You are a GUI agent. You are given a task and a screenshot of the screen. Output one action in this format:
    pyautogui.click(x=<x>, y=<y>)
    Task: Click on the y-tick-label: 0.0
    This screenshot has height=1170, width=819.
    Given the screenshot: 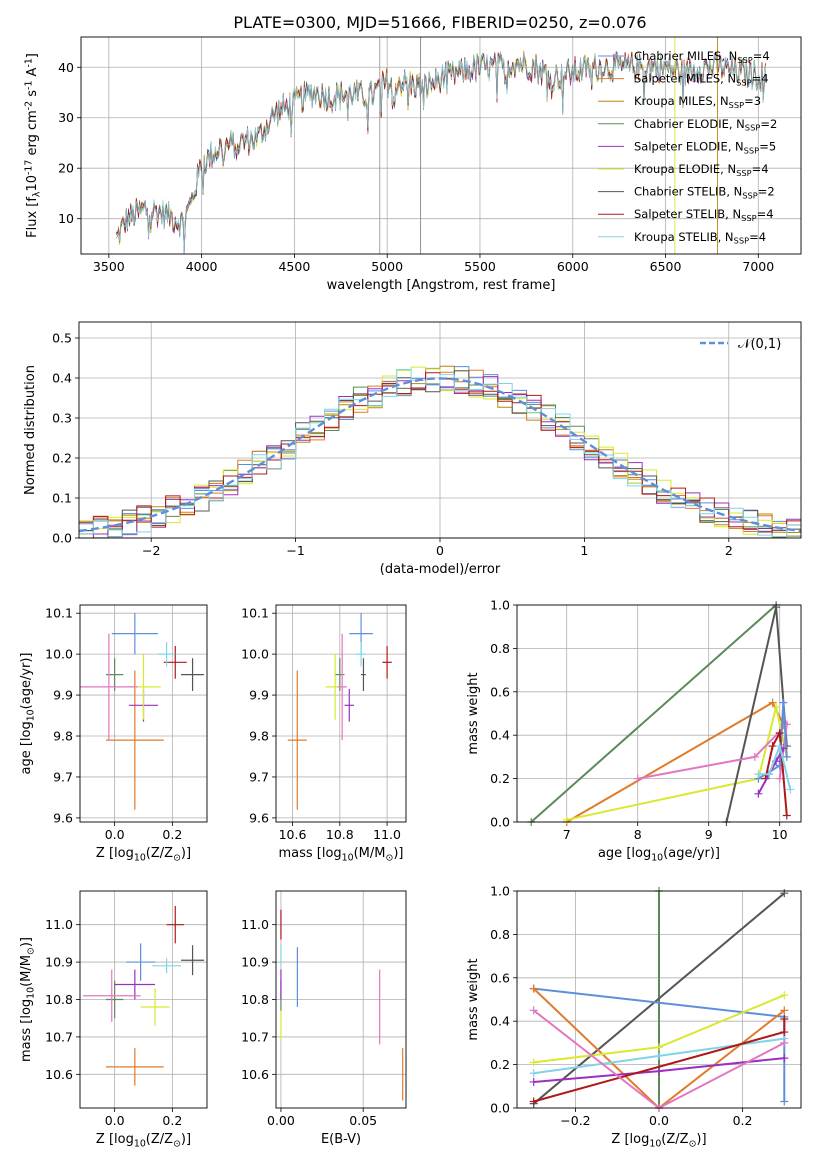 What is the action you would take?
    pyautogui.click(x=500, y=1108)
    